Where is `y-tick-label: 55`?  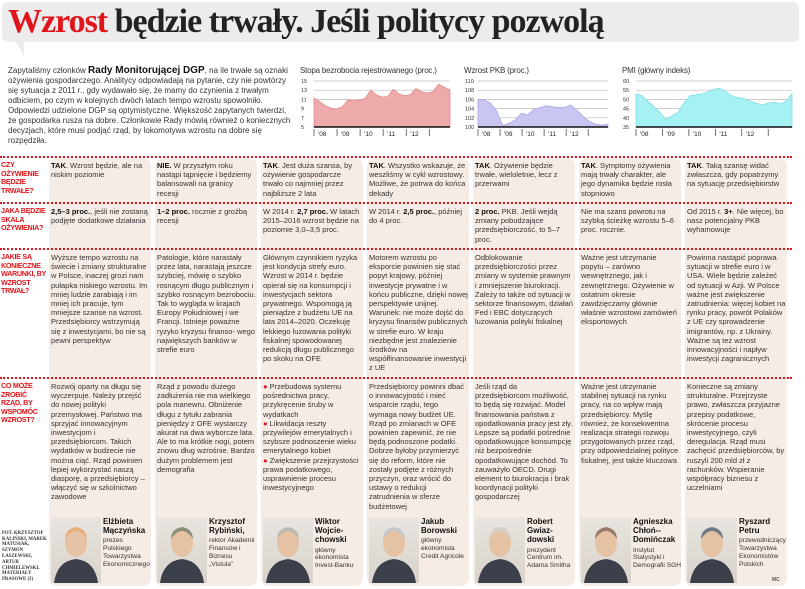
y-tick-label: 55 is located at coordinates (626, 91).